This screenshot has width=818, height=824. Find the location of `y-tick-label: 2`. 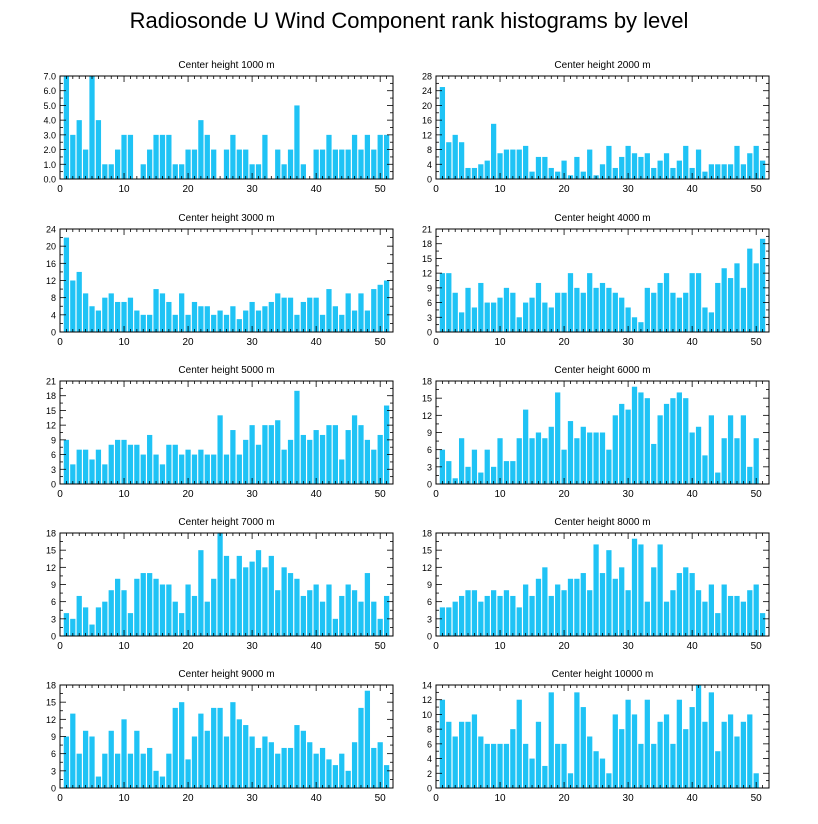

y-tick-label: 2 is located at coordinates (429, 774).